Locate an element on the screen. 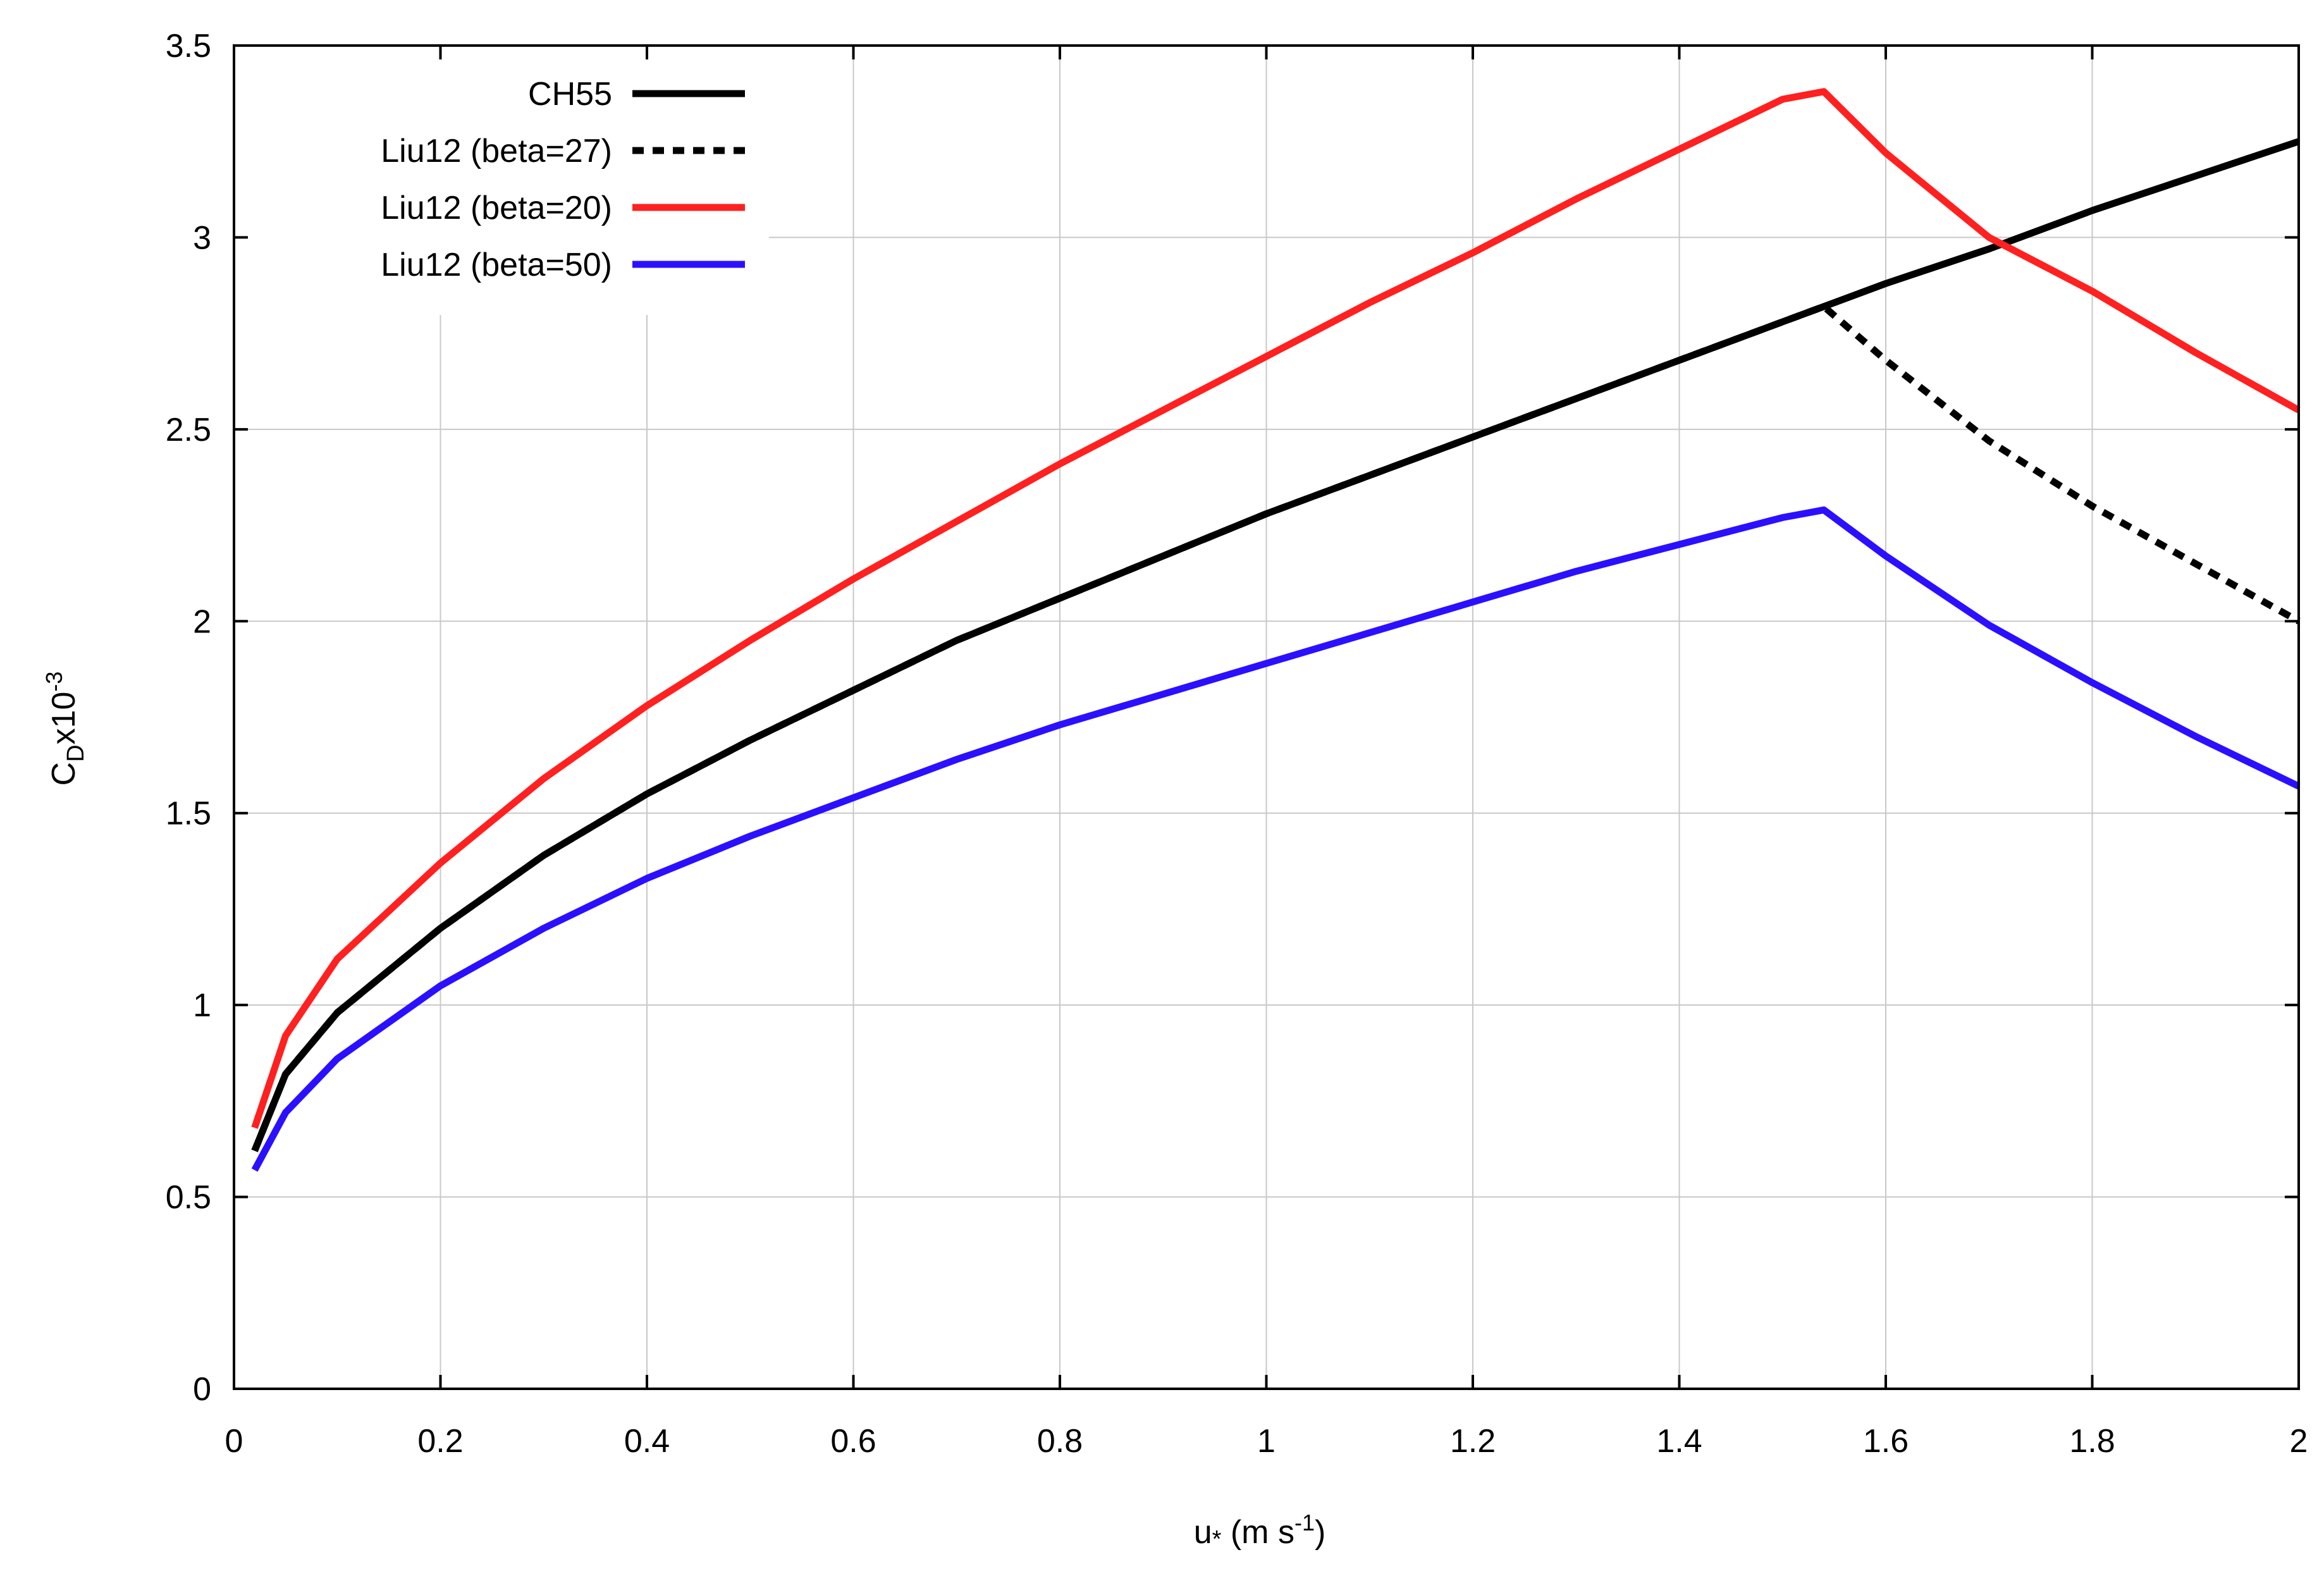  legend-label: Liu12 (beta=50) is located at coordinates (496, 265).